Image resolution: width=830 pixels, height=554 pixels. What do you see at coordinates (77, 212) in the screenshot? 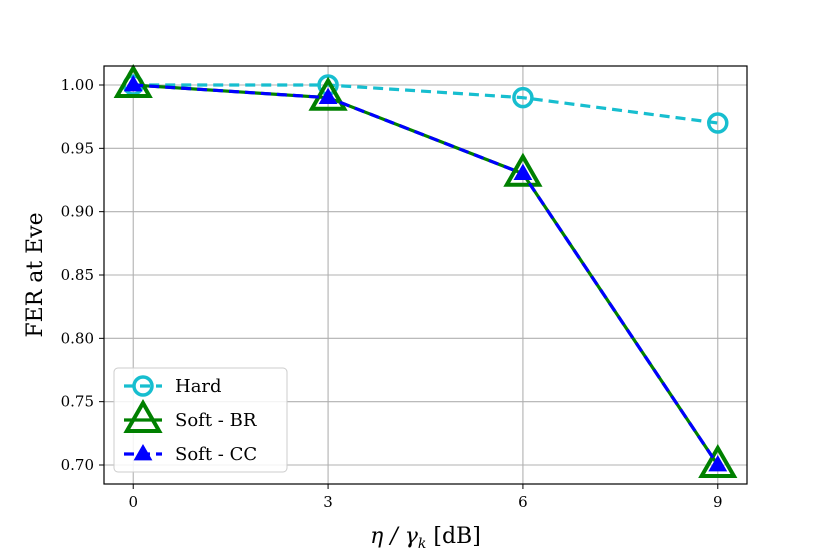
I see `y-tick-label: 0.90` at bounding box center [77, 212].